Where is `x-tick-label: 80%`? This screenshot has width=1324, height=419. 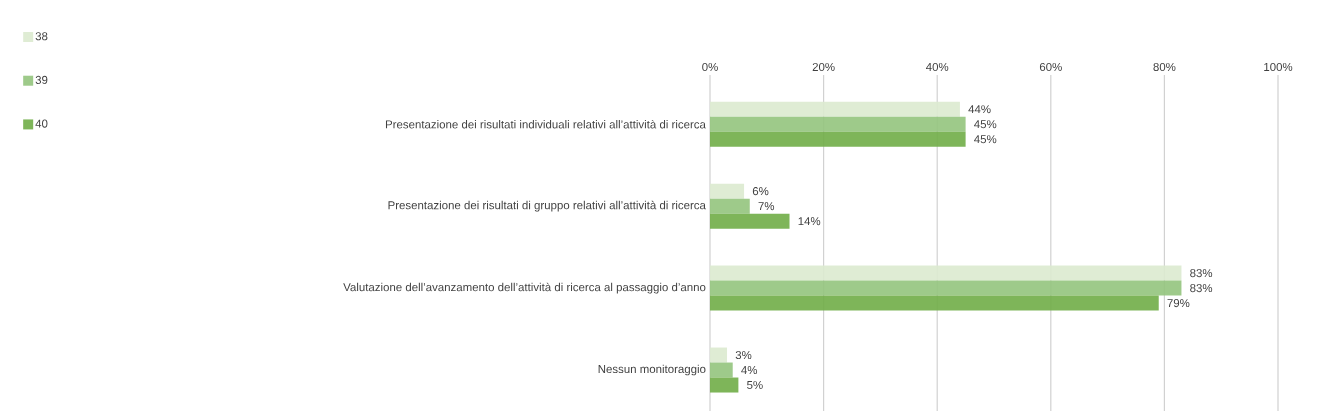
x-tick-label: 80% is located at coordinates (1164, 66).